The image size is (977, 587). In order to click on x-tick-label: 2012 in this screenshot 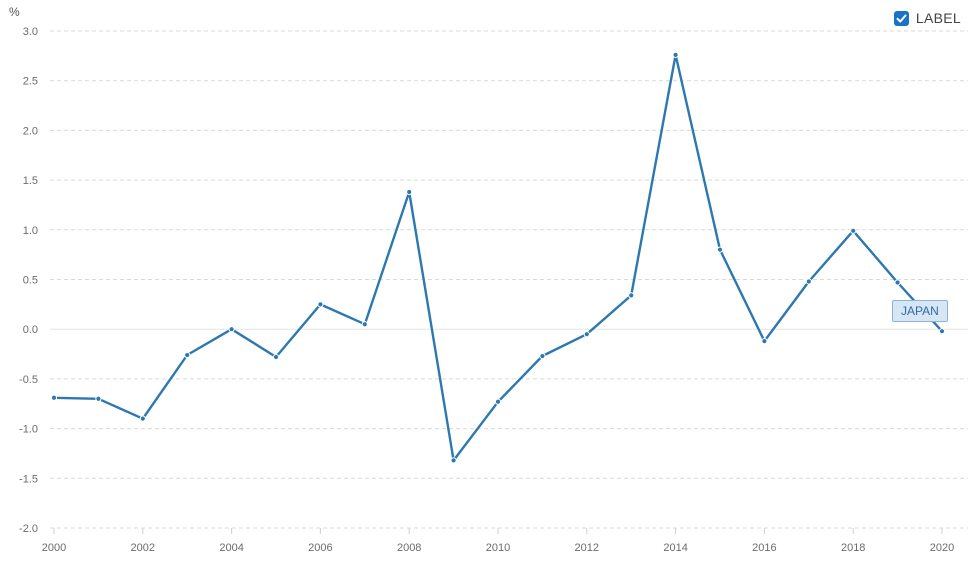, I will do `click(587, 548)`.